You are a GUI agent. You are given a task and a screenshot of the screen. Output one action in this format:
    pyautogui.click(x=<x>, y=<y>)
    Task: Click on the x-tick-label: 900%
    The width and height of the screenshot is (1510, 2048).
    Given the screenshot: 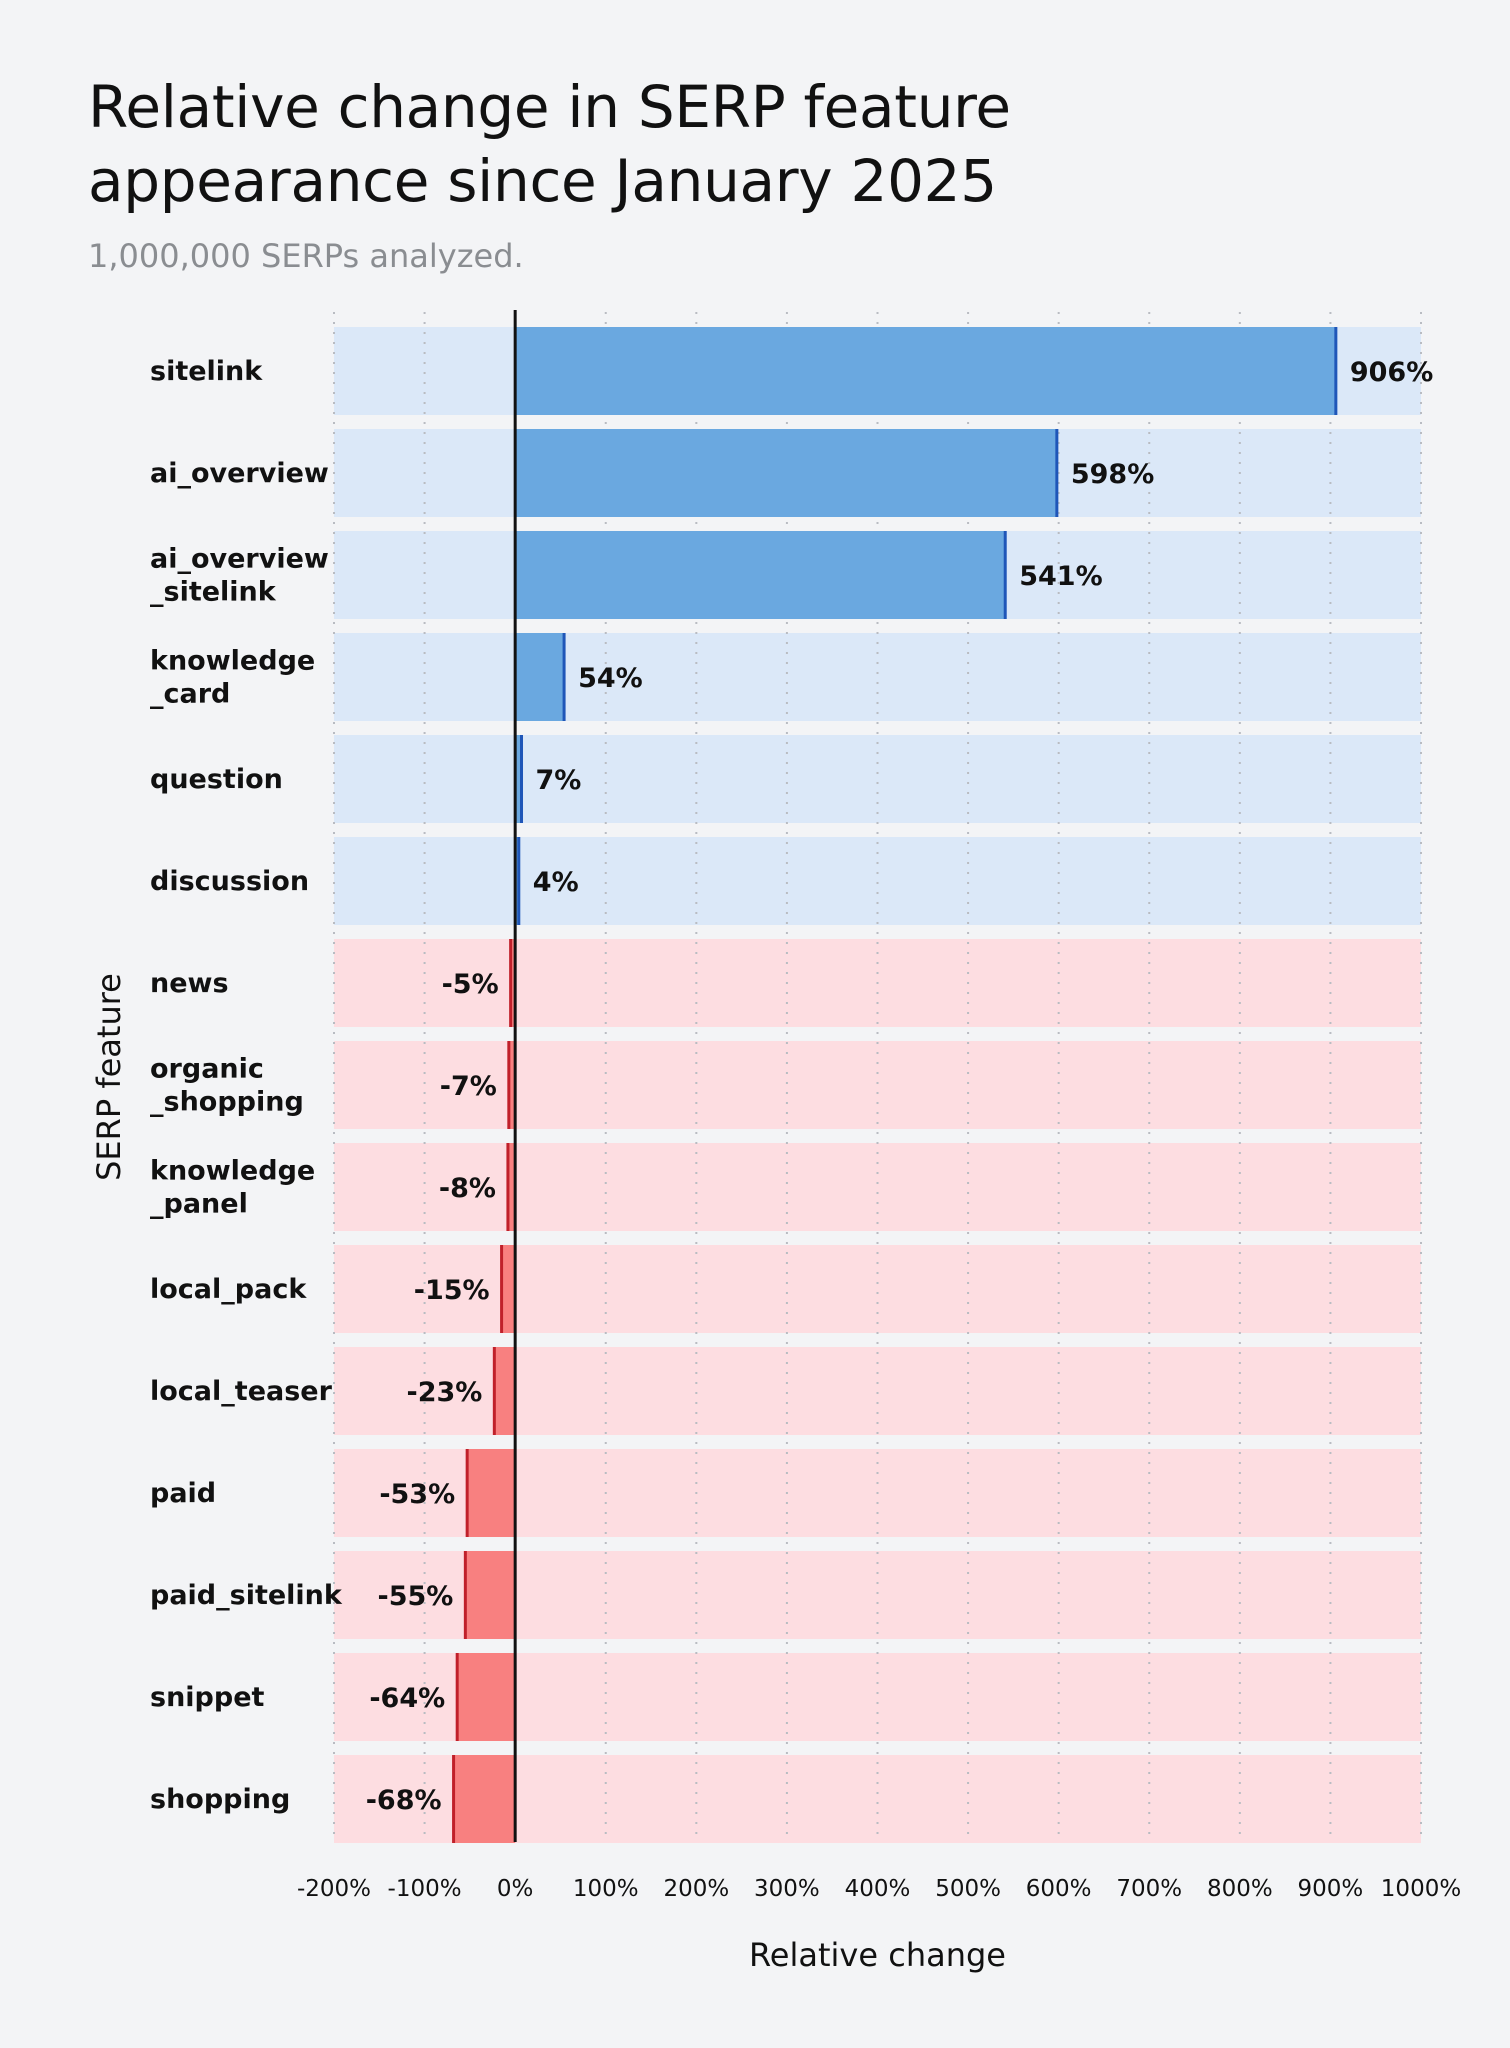 What is the action you would take?
    pyautogui.click(x=1331, y=1889)
    